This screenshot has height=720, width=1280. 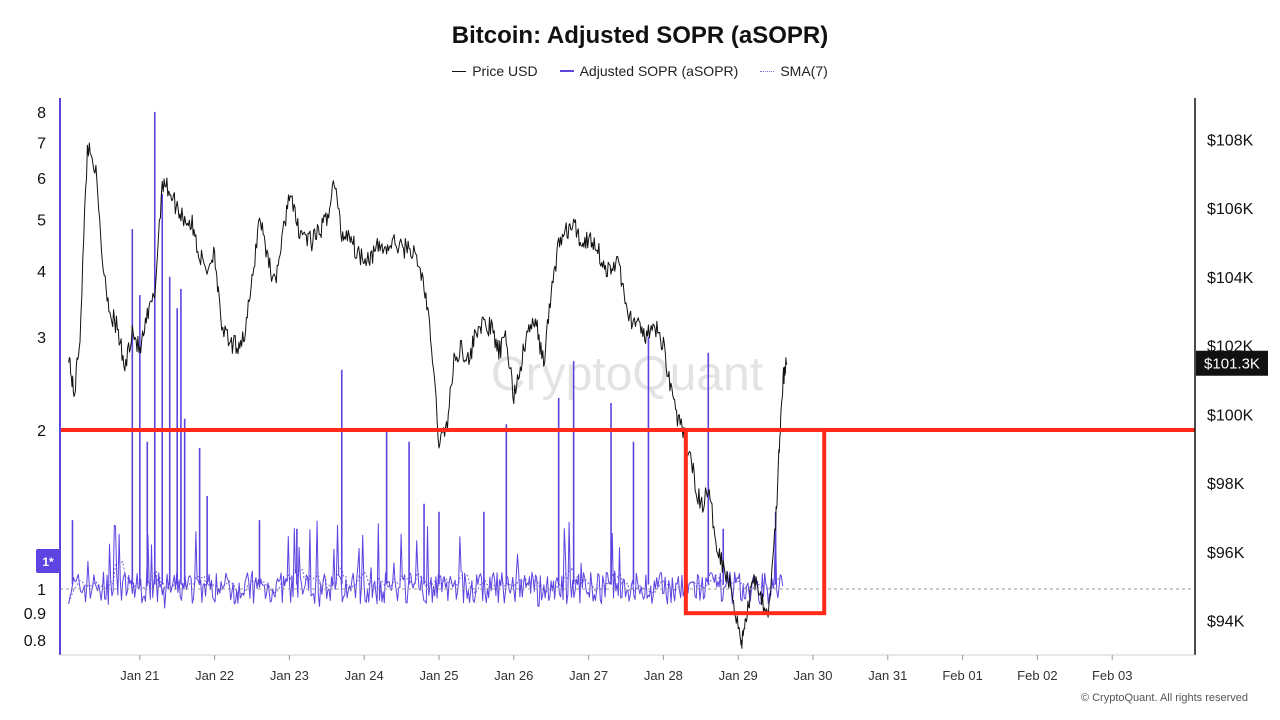 I want to click on legend-label-sma: SMA(7), so click(x=804, y=71).